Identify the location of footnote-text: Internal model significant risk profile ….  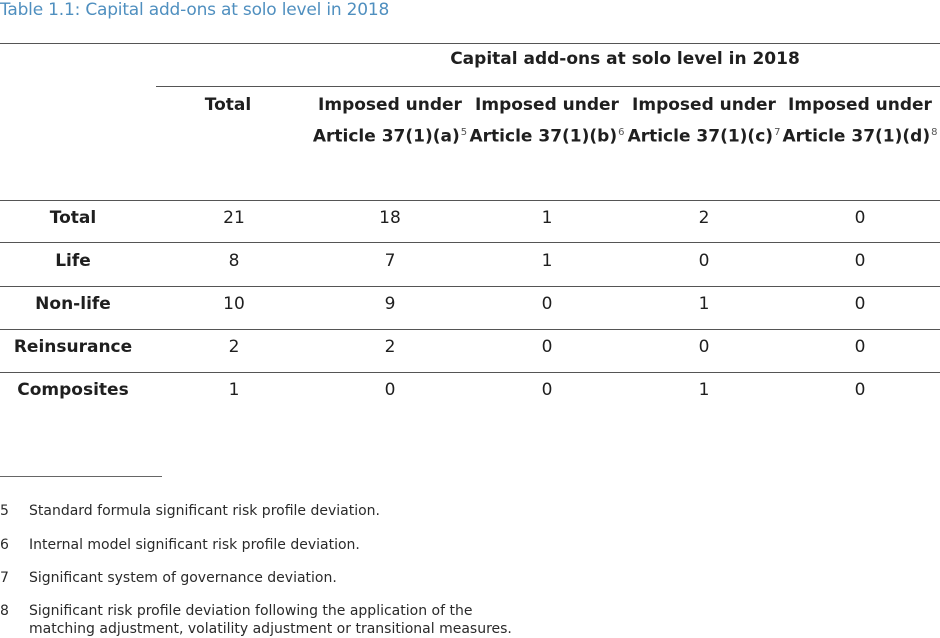
(194, 545).